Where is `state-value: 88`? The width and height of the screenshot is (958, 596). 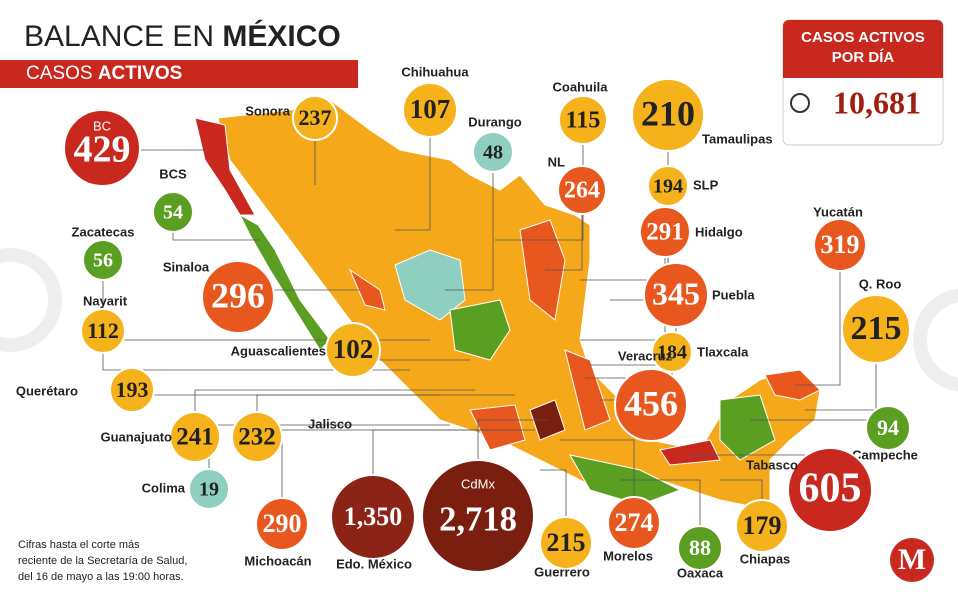
state-value: 88 is located at coordinates (700, 547).